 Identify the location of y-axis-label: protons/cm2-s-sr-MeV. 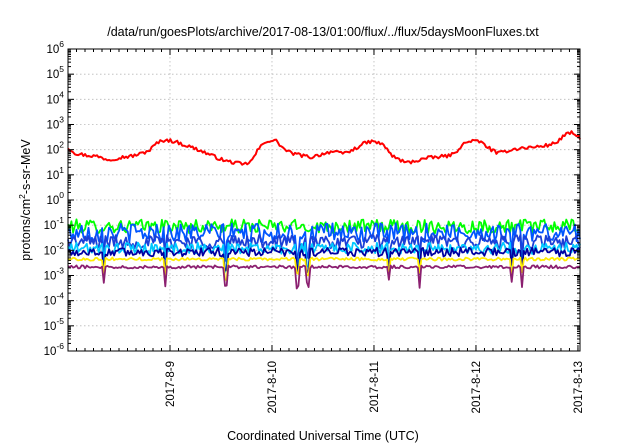
(25, 200).